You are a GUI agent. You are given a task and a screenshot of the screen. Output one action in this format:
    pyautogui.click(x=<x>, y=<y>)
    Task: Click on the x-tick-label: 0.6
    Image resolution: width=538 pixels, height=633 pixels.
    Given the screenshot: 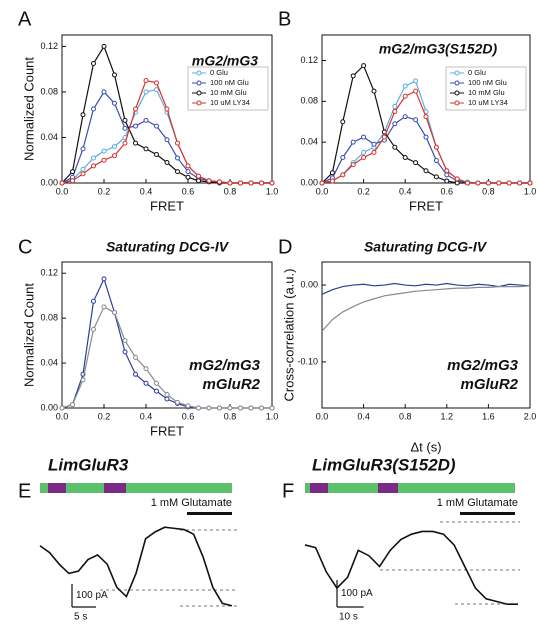 What is the action you would take?
    pyautogui.click(x=188, y=416)
    